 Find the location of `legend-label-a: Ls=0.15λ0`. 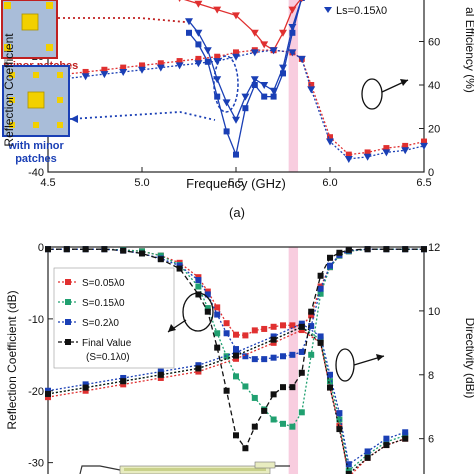

legend-label-a: Ls=0.15λ0 is located at coordinates (361, 11).